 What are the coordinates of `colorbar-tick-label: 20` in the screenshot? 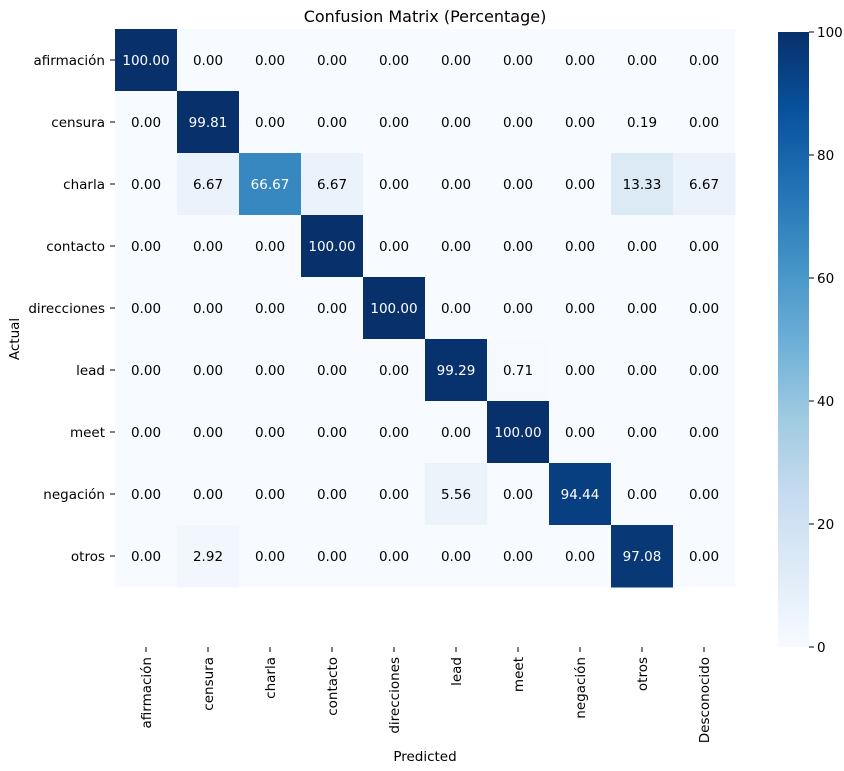 It's located at (825, 525).